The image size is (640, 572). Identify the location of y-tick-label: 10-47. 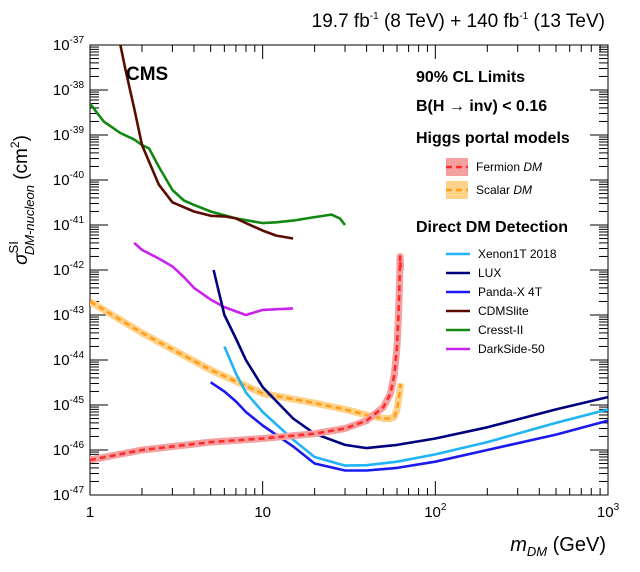
(69, 494).